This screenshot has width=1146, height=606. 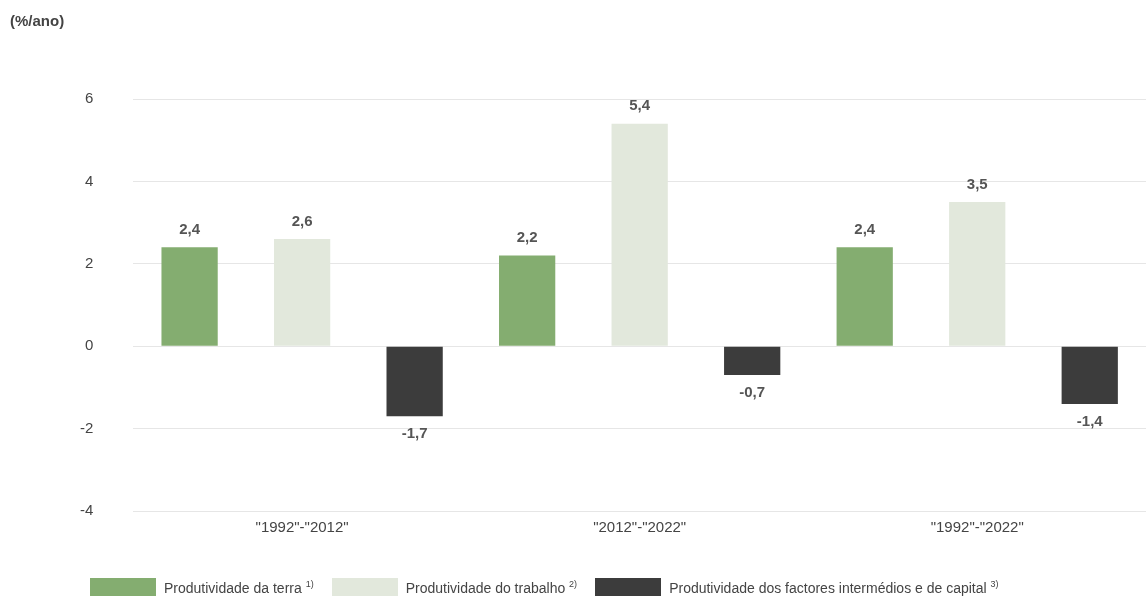 What do you see at coordinates (86, 427) in the screenshot?
I see `y-tick-label: -2` at bounding box center [86, 427].